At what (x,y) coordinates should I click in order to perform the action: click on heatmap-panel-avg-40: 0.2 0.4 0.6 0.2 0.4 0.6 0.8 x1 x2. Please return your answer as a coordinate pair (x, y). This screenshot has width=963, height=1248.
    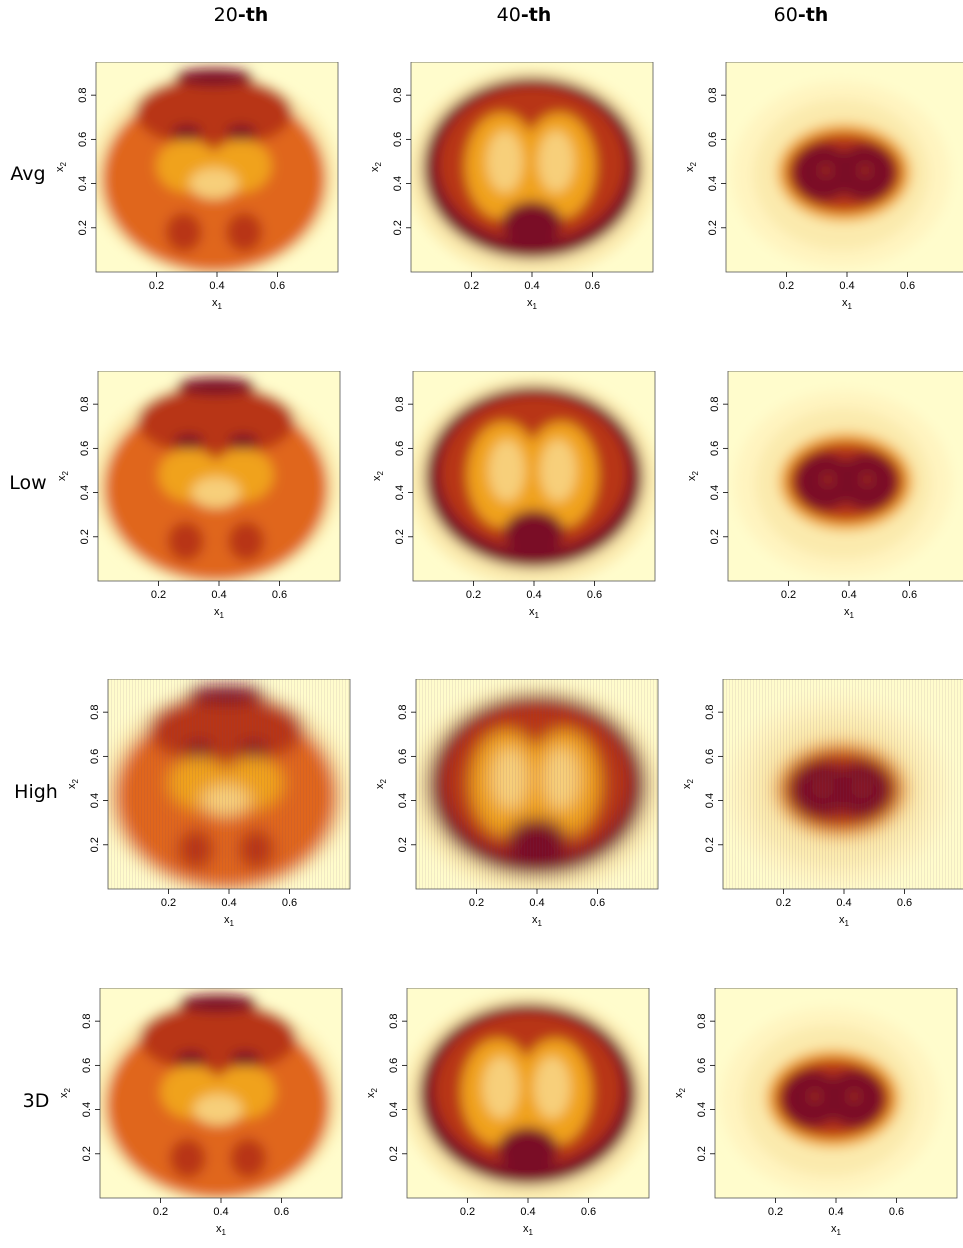
    Looking at the image, I should click on (511, 186).